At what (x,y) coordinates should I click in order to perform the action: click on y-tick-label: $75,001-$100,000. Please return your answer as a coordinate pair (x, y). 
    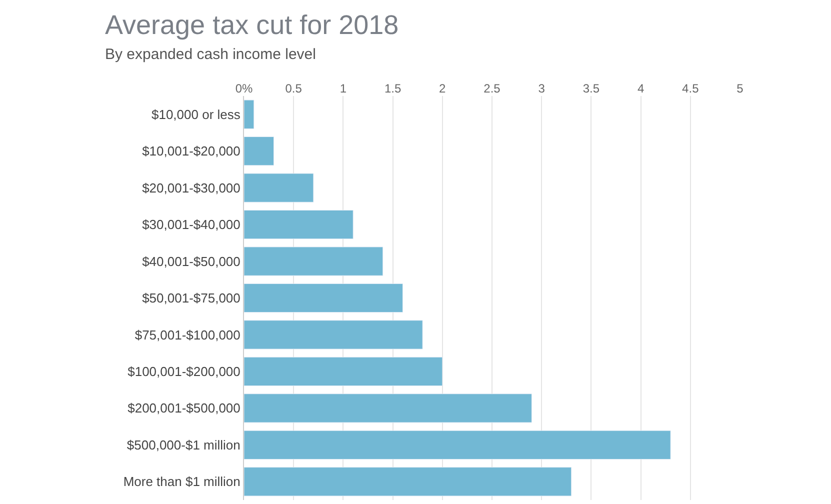
    Looking at the image, I should click on (187, 334).